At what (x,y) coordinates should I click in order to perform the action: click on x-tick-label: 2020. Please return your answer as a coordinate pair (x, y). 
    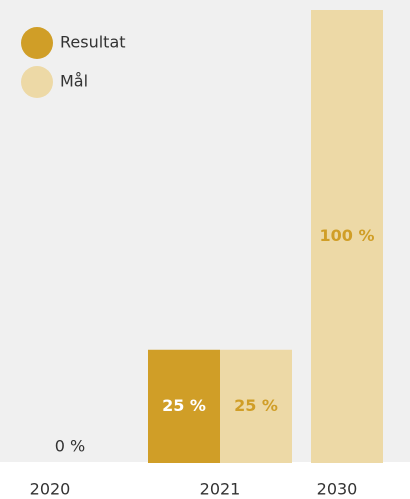
    Looking at the image, I should click on (50, 489).